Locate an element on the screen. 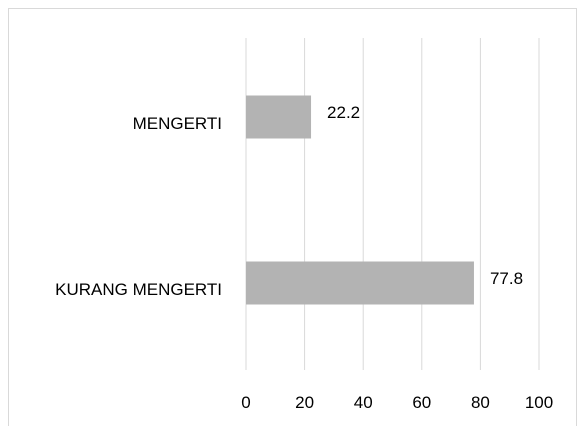  x-tick-label: 60 is located at coordinates (421, 402).